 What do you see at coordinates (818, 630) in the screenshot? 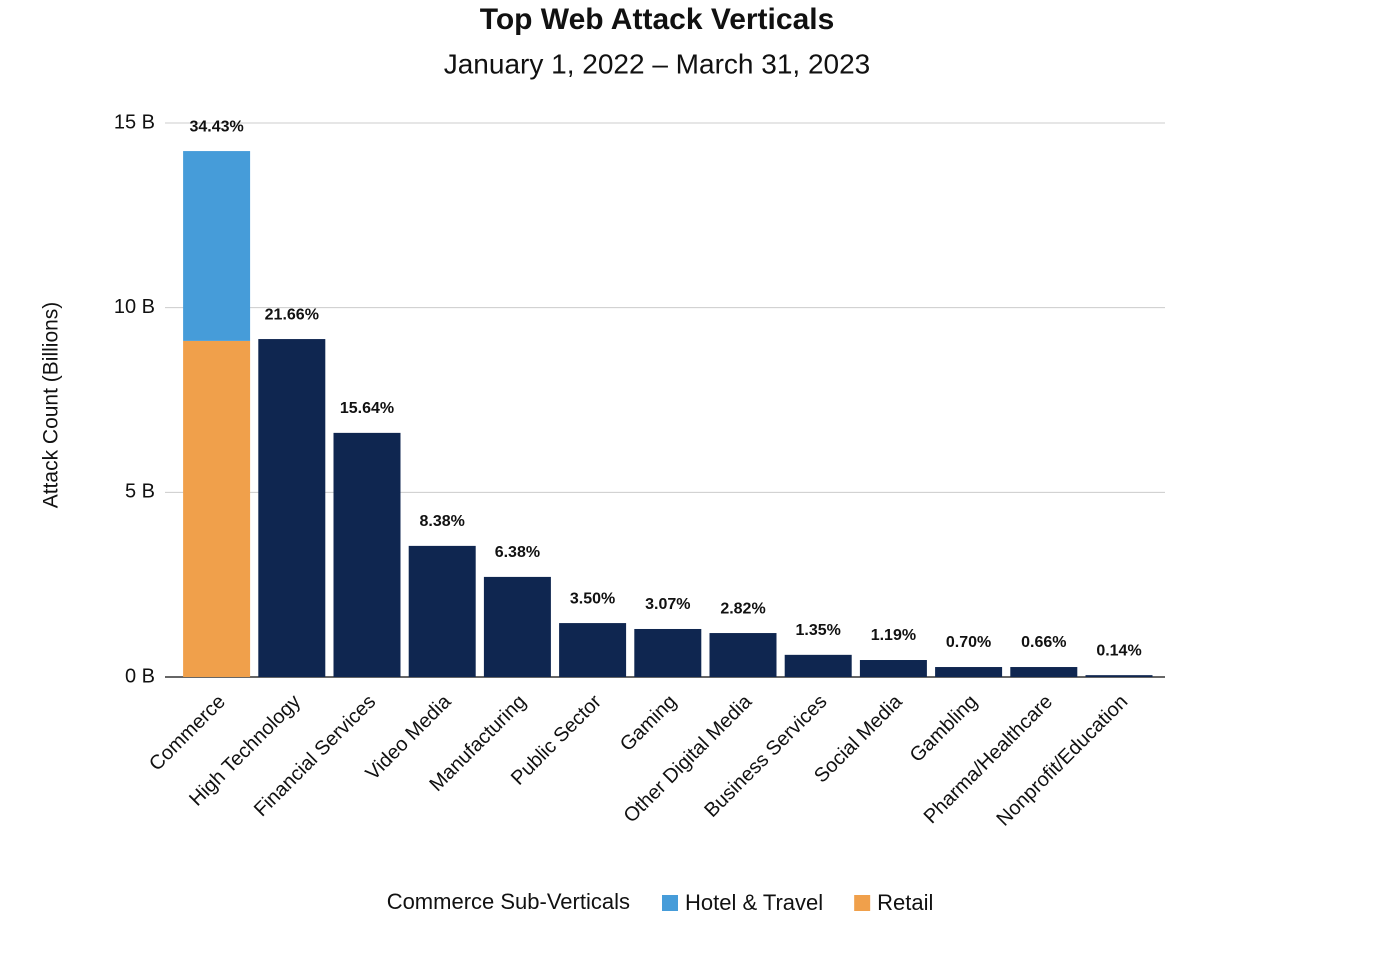
I see `share-label: 1.35%` at bounding box center [818, 630].